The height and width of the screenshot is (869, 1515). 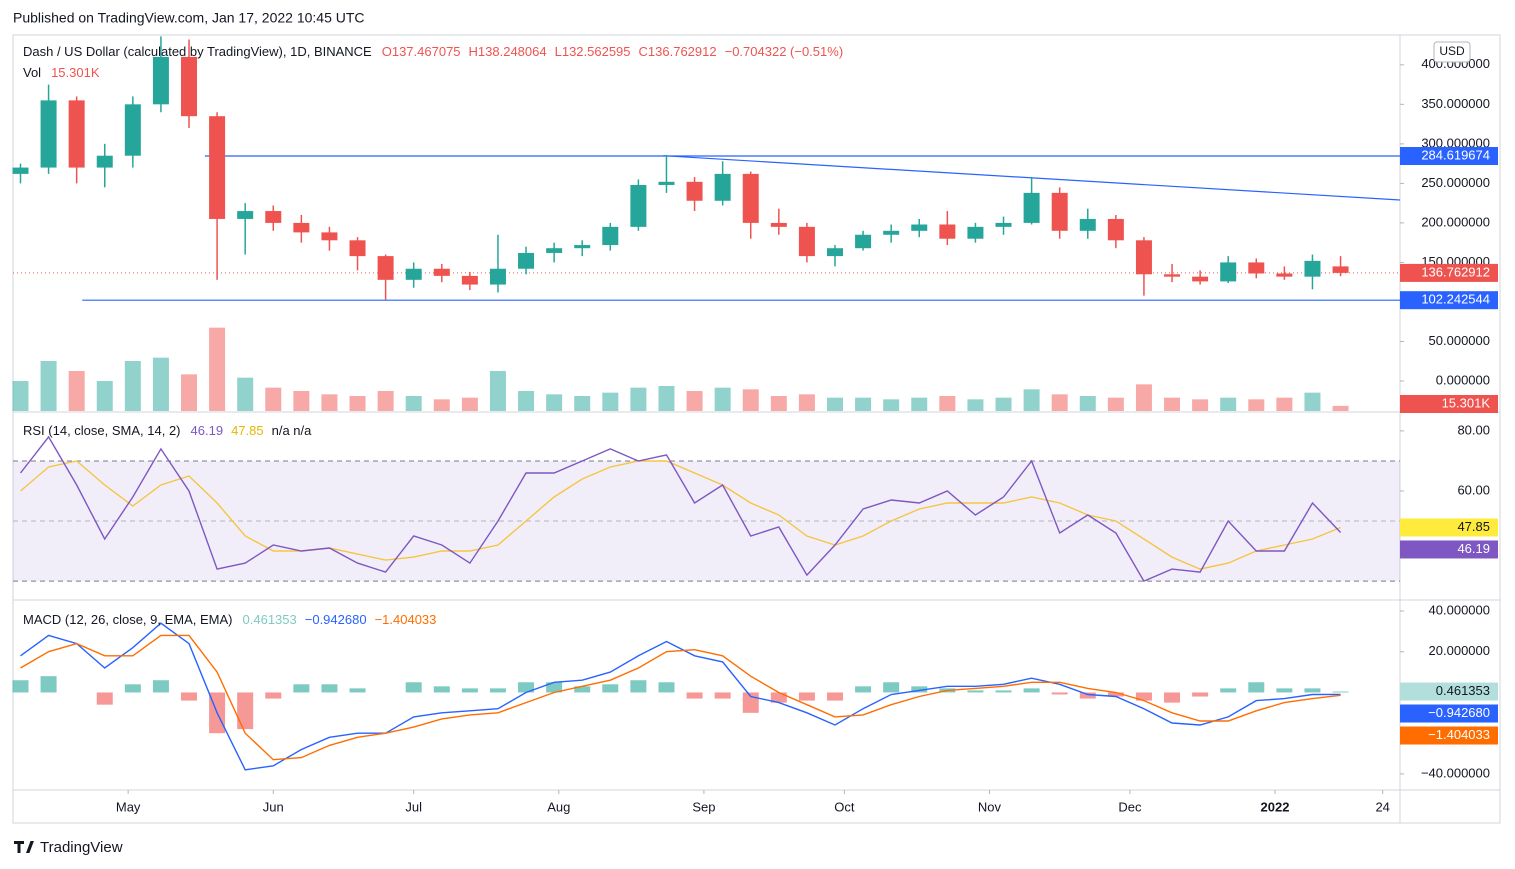 What do you see at coordinates (24, 847) in the screenshot?
I see `brand-logo` at bounding box center [24, 847].